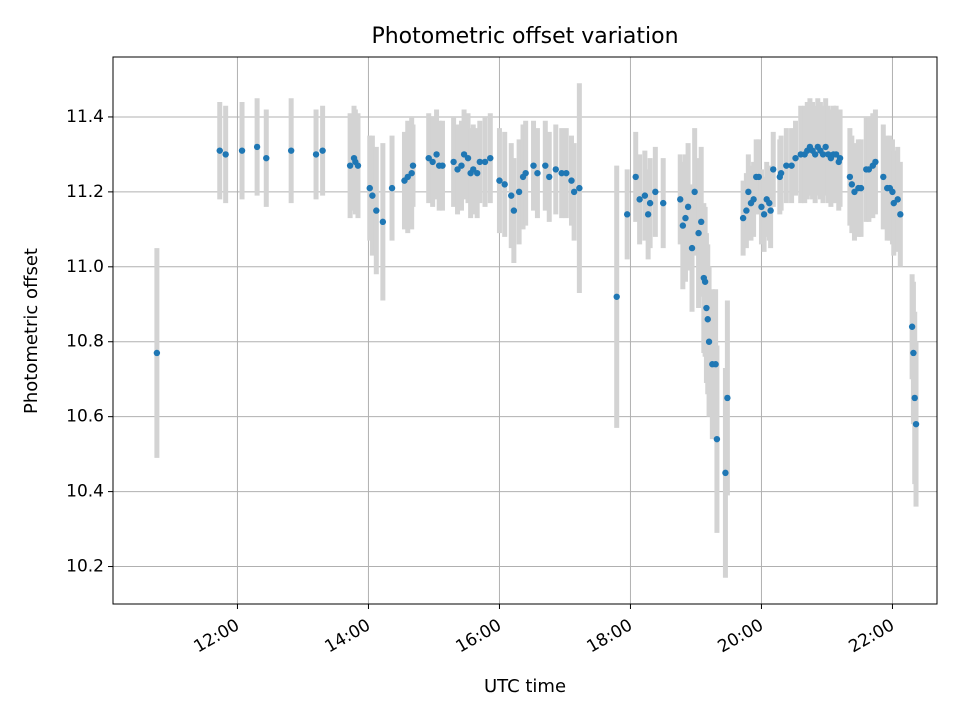  Describe the element at coordinates (85, 267) in the screenshot. I see `y-tick-label: 11.0` at that location.